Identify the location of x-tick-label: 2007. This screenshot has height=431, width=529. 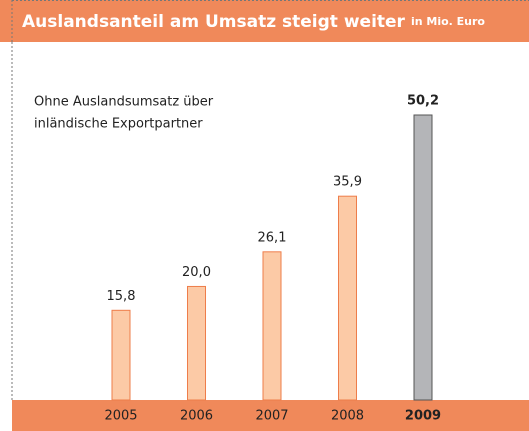
(271, 416).